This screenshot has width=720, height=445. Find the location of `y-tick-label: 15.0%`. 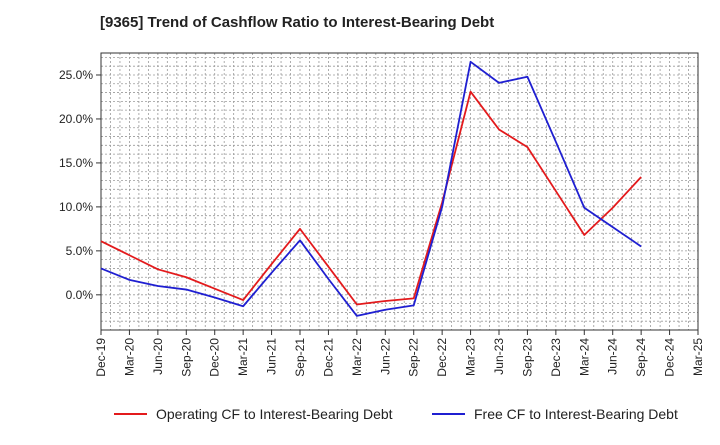

y-tick-label: 15.0% is located at coordinates (76, 163).